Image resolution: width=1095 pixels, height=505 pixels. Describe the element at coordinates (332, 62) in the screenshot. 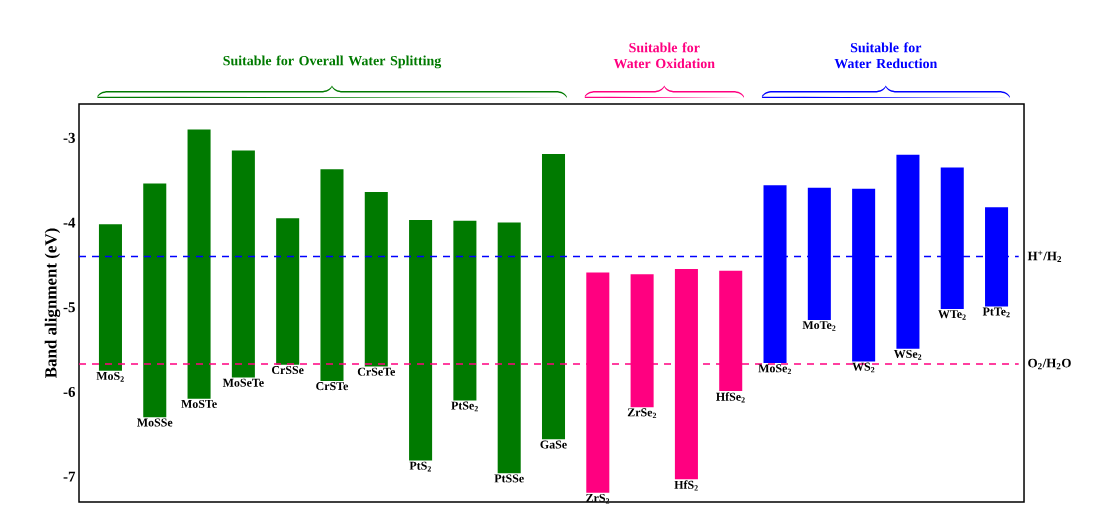

I see `text: Suitable for Overall Water Splitting` at that location.